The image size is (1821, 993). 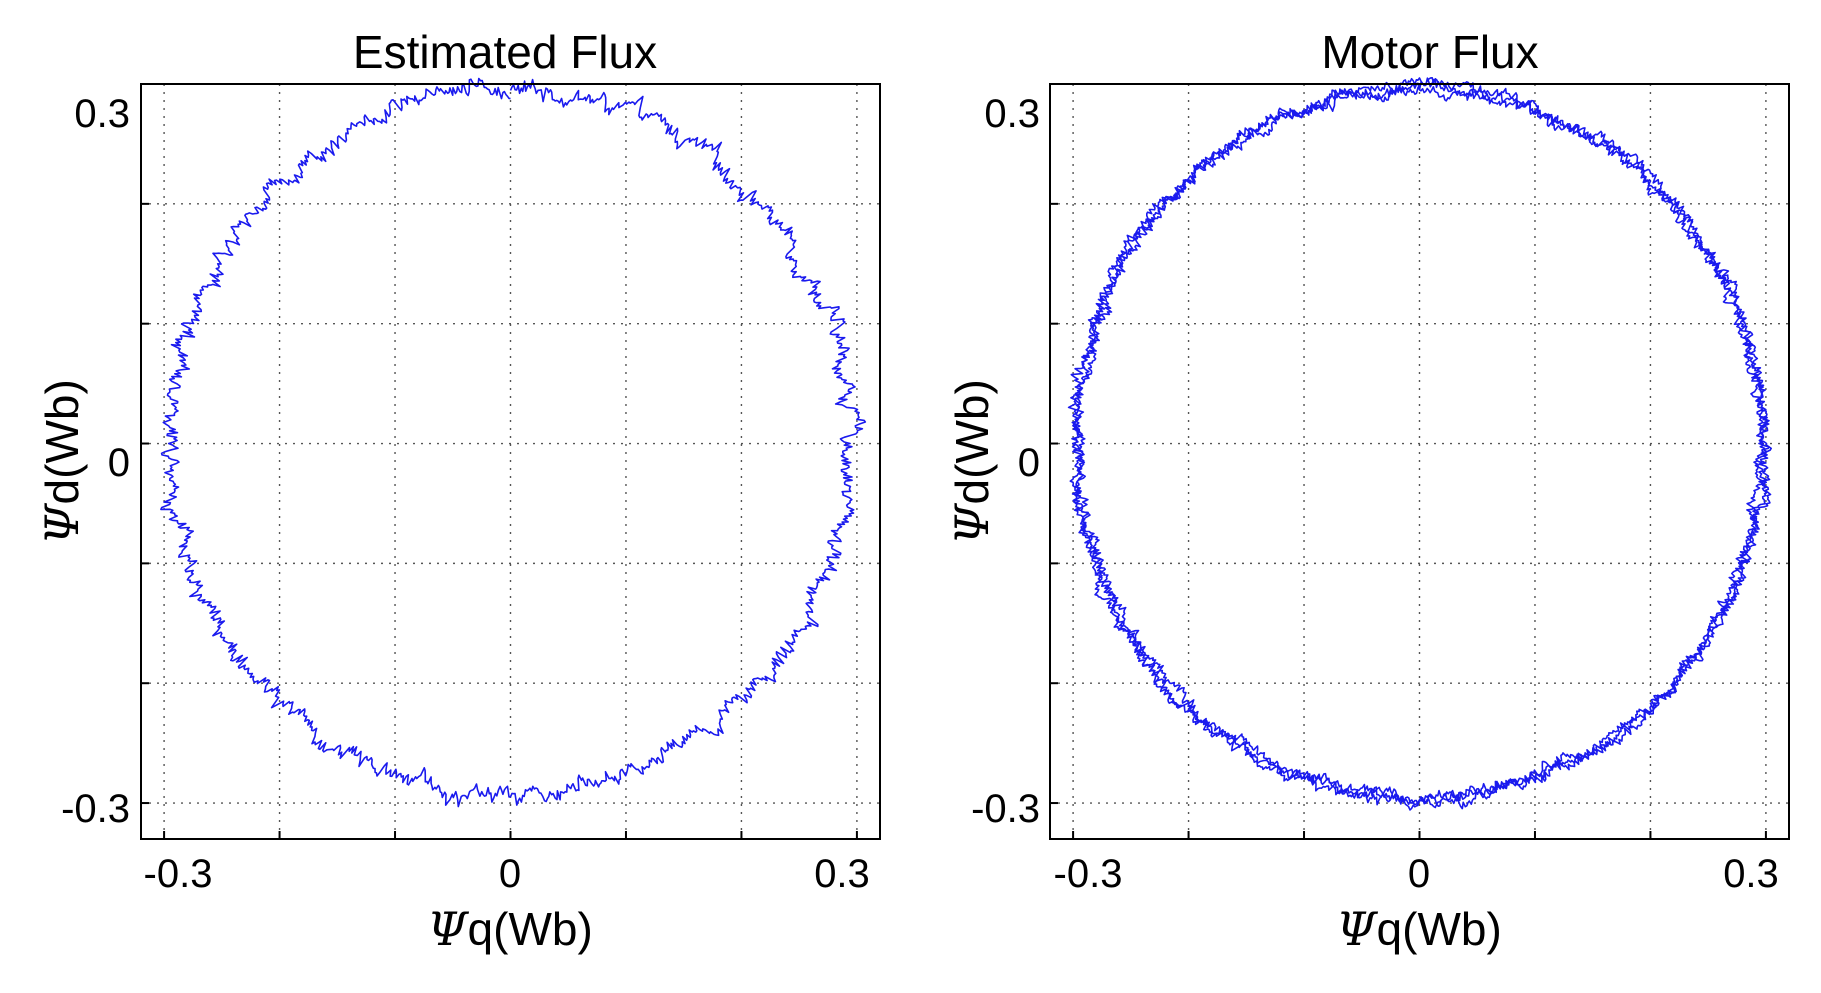 I want to click on estimated-flux-ylabel: Ψd(Wb), so click(x=62, y=462).